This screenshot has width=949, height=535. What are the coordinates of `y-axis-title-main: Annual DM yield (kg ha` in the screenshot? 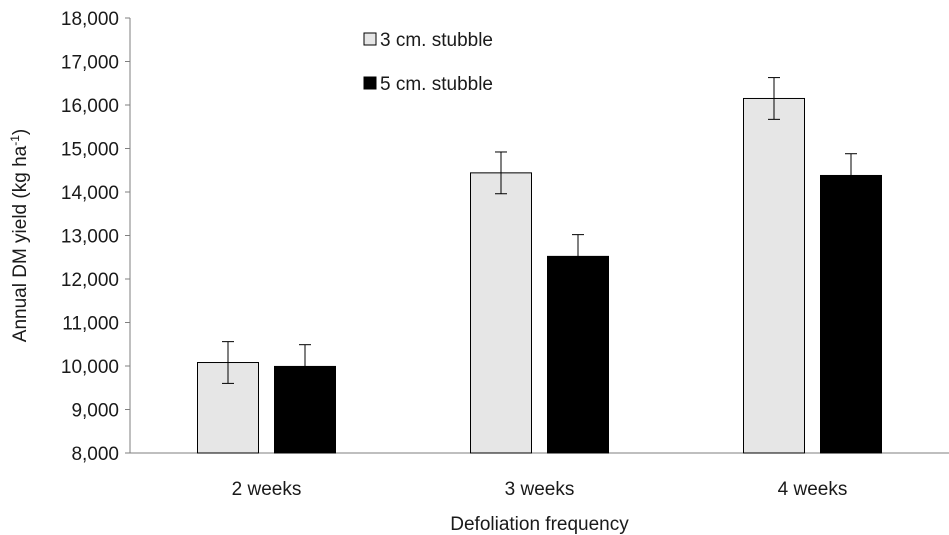 It's located at (20, 243).